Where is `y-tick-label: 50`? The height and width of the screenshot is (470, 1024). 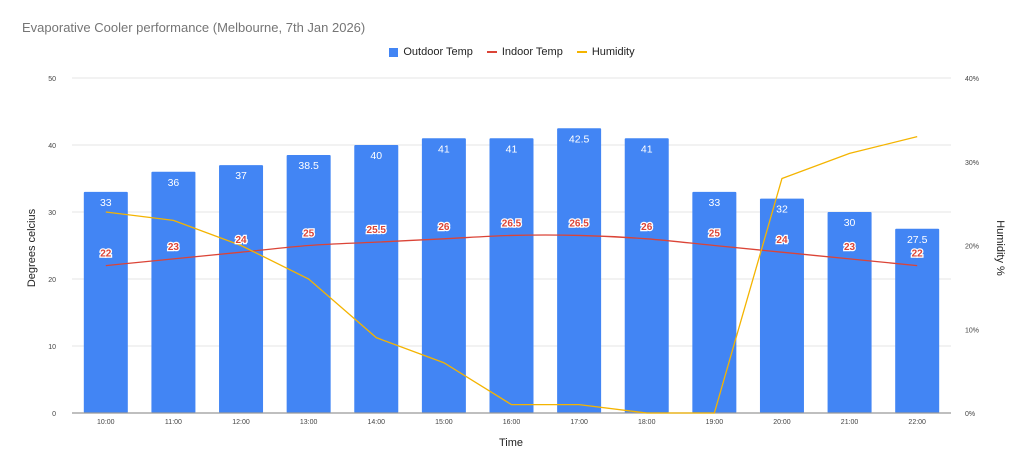 y-tick-label: 50 is located at coordinates (52, 79).